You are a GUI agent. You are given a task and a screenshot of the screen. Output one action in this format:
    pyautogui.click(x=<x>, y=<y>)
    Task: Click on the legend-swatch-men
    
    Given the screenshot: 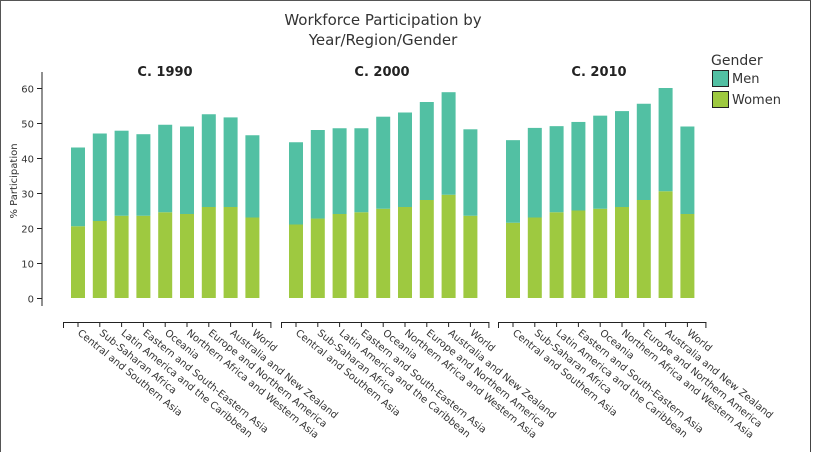 What is the action you would take?
    pyautogui.click(x=720, y=78)
    